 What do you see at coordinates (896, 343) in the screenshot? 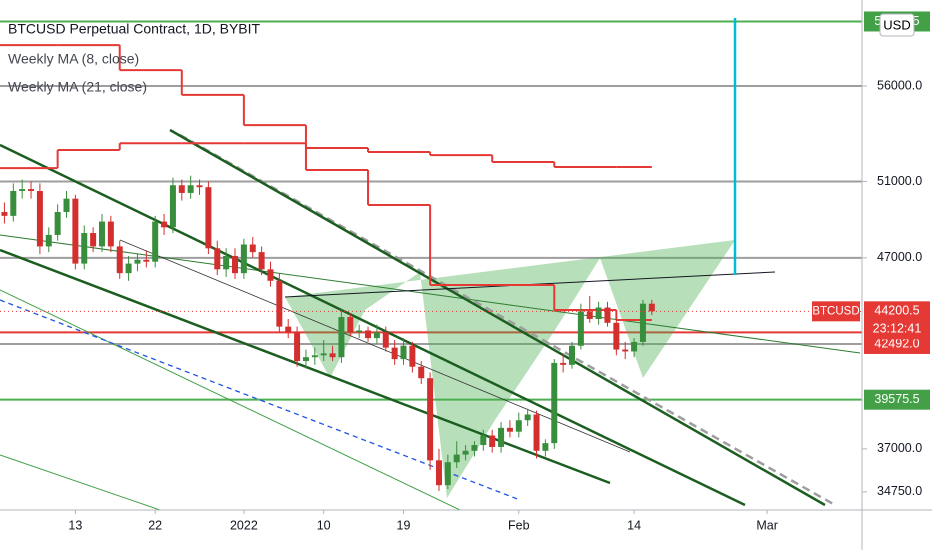
I see `level-label: 42492.0` at bounding box center [896, 343].